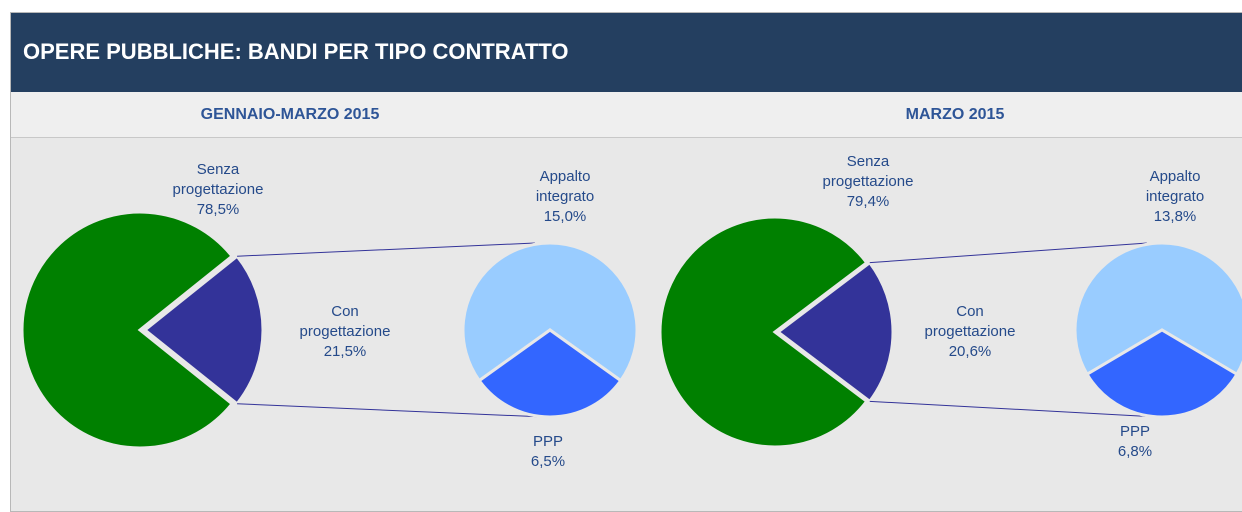  What do you see at coordinates (565, 216) in the screenshot?
I see `slice-value: 15,0%` at bounding box center [565, 216].